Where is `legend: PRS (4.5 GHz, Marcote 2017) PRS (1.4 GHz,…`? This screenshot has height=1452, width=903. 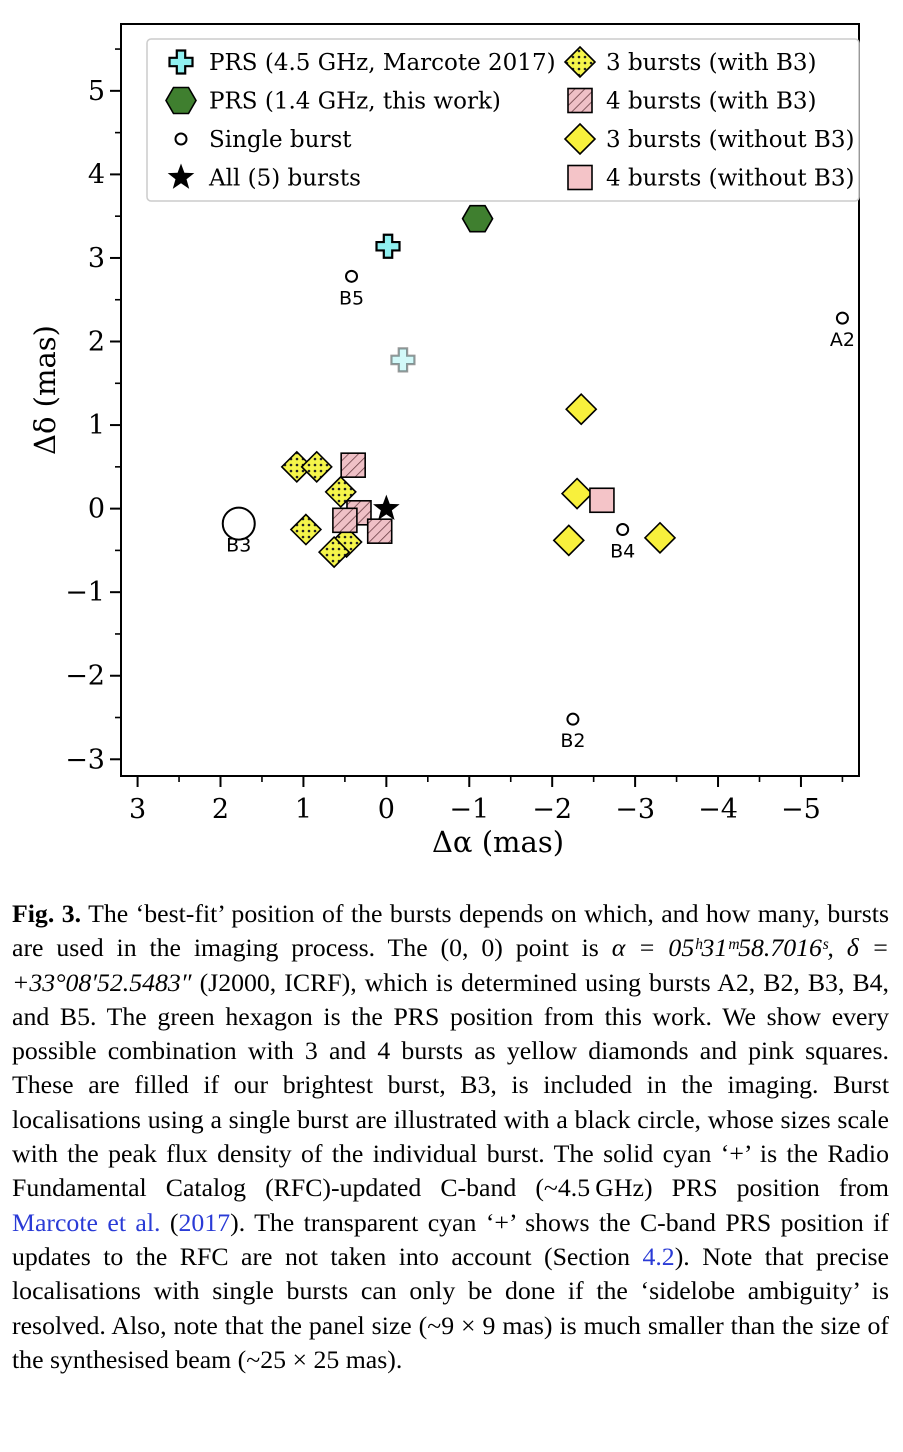
legend: PRS (4.5 GHz, Marcote 2017) PRS (1.4 GHz,… is located at coordinates (503, 120).